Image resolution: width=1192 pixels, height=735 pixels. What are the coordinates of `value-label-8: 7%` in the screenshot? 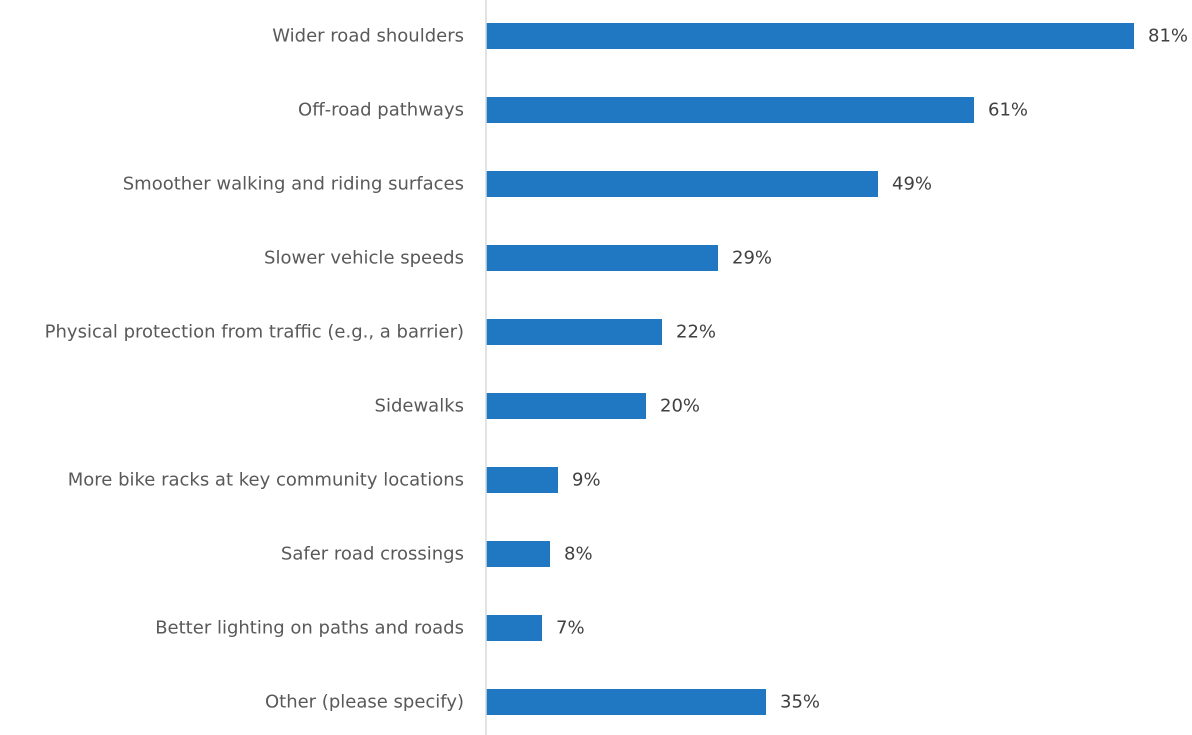 It's located at (570, 628).